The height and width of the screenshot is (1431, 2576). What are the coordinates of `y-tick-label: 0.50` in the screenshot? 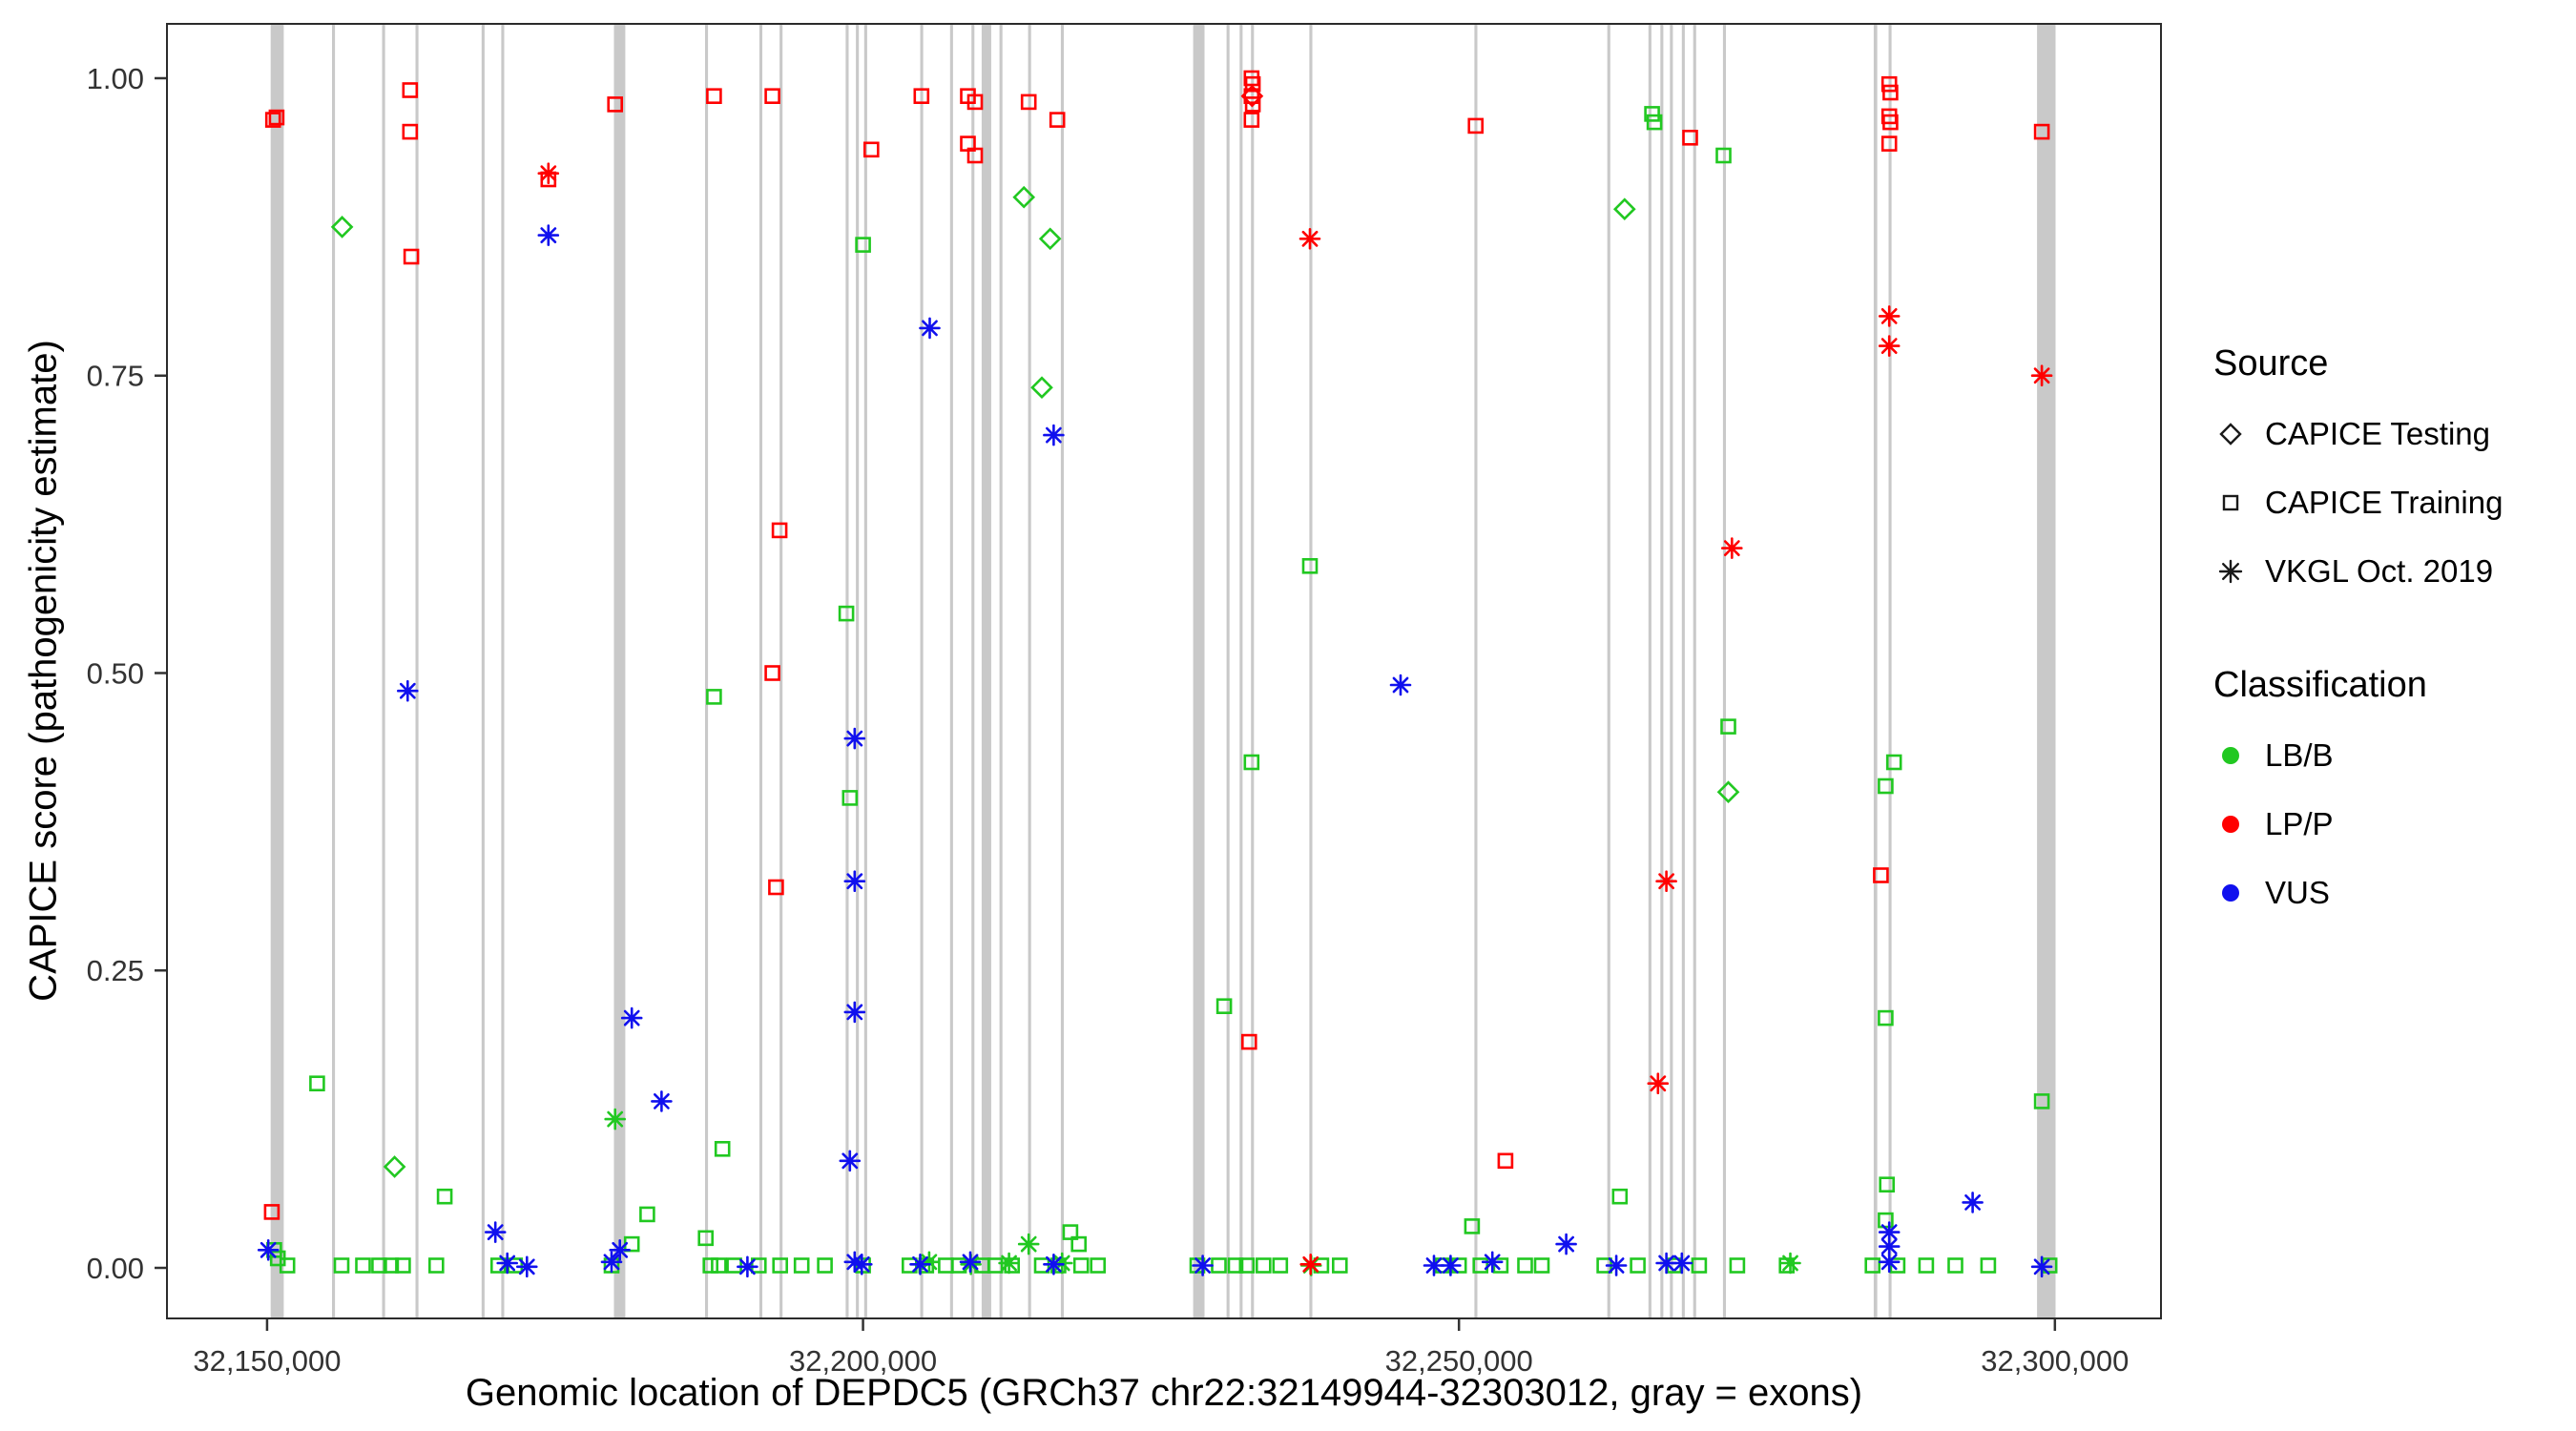 It's located at (115, 673).